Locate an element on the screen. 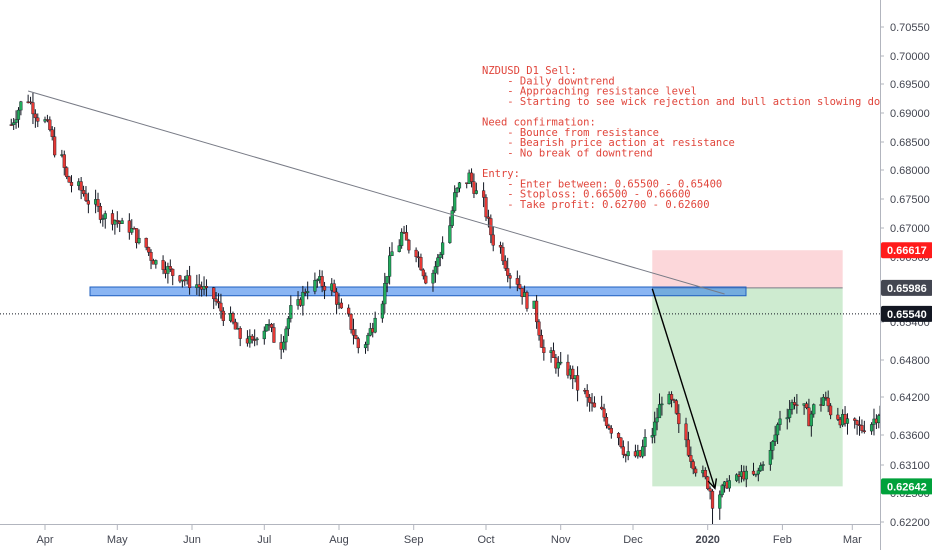 This screenshot has width=932, height=550. resistance-zone is located at coordinates (418, 291).